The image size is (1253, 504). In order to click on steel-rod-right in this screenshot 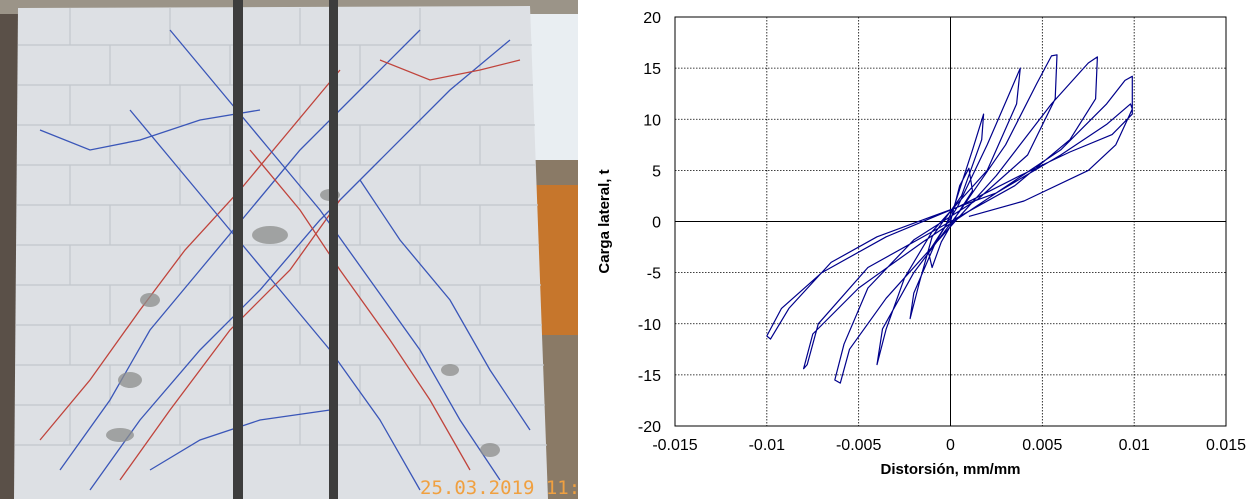, I will do `click(333, 249)`.